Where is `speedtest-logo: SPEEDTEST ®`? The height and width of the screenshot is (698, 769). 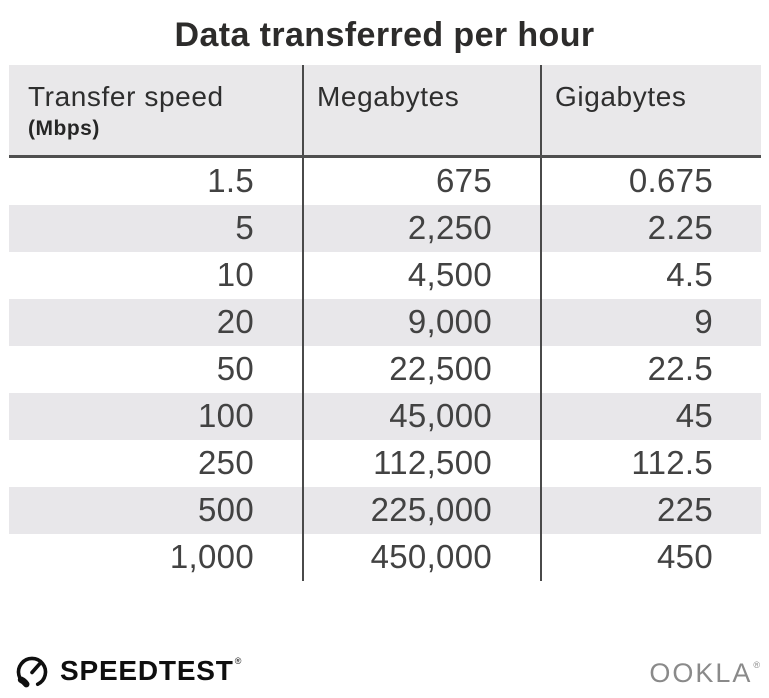 speedtest-logo: SPEEDTEST ® is located at coordinates (127, 671).